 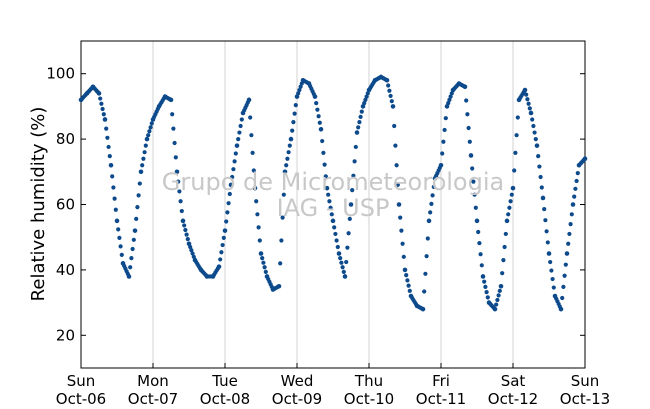 What do you see at coordinates (65, 270) in the screenshot?
I see `y-tick-label: 40` at bounding box center [65, 270].